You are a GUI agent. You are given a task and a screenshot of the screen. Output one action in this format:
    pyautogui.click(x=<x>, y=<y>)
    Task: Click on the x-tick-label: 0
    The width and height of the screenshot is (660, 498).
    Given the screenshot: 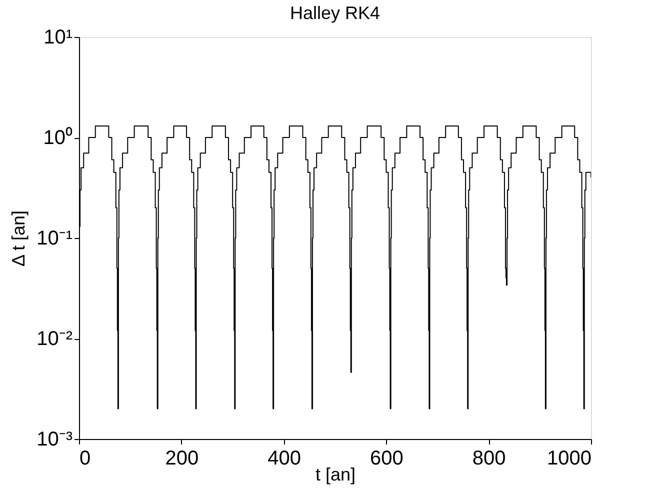 What is the action you would take?
    pyautogui.click(x=85, y=459)
    